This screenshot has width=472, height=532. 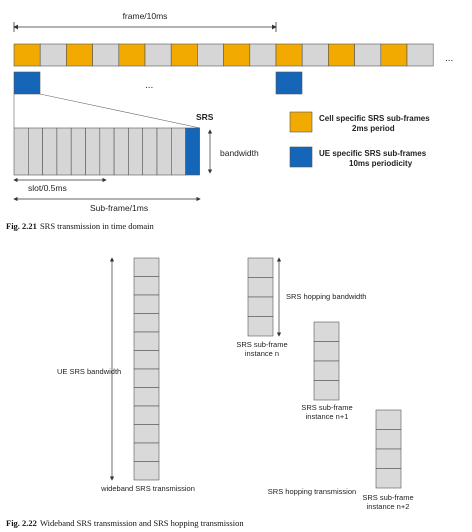 What do you see at coordinates (326, 407) in the screenshot?
I see `instance-n1-line1: SRS sub-frame` at bounding box center [326, 407].